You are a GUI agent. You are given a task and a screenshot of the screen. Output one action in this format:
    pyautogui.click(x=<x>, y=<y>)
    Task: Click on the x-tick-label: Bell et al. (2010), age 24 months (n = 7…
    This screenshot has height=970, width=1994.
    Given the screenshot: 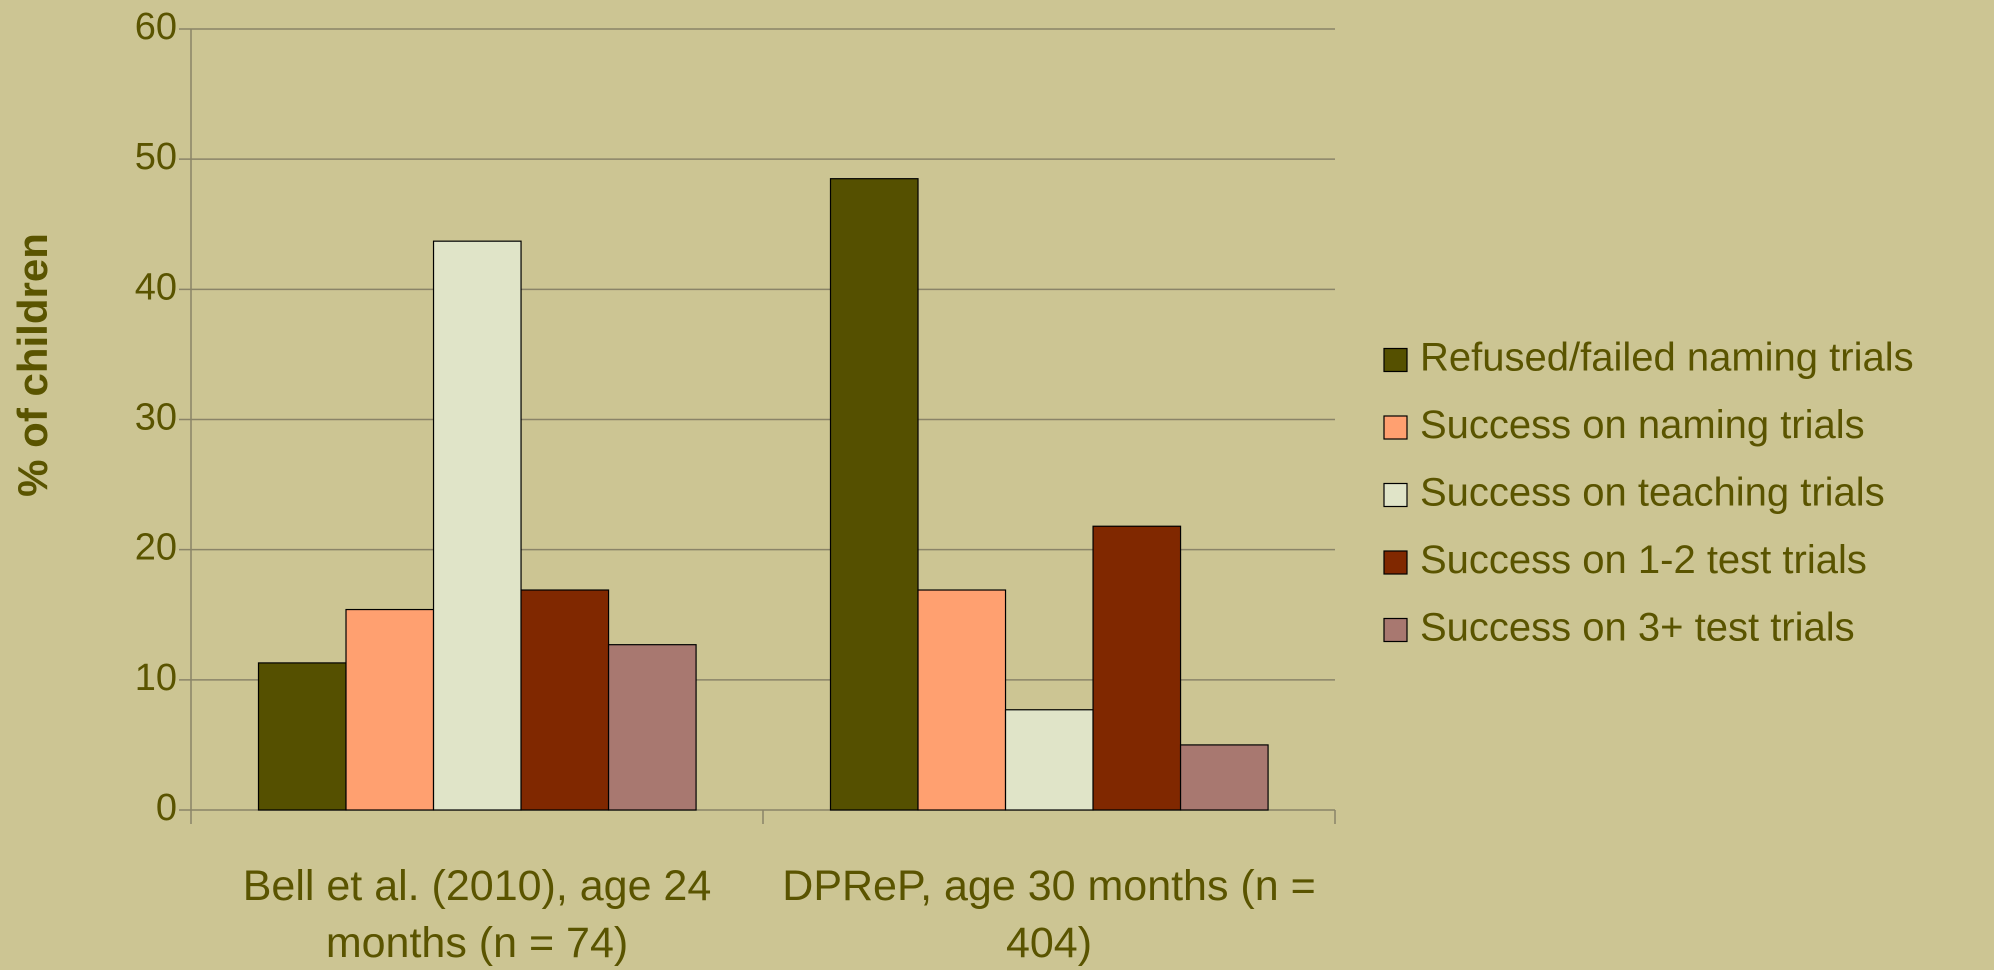 What is the action you would take?
    pyautogui.click(x=477, y=914)
    